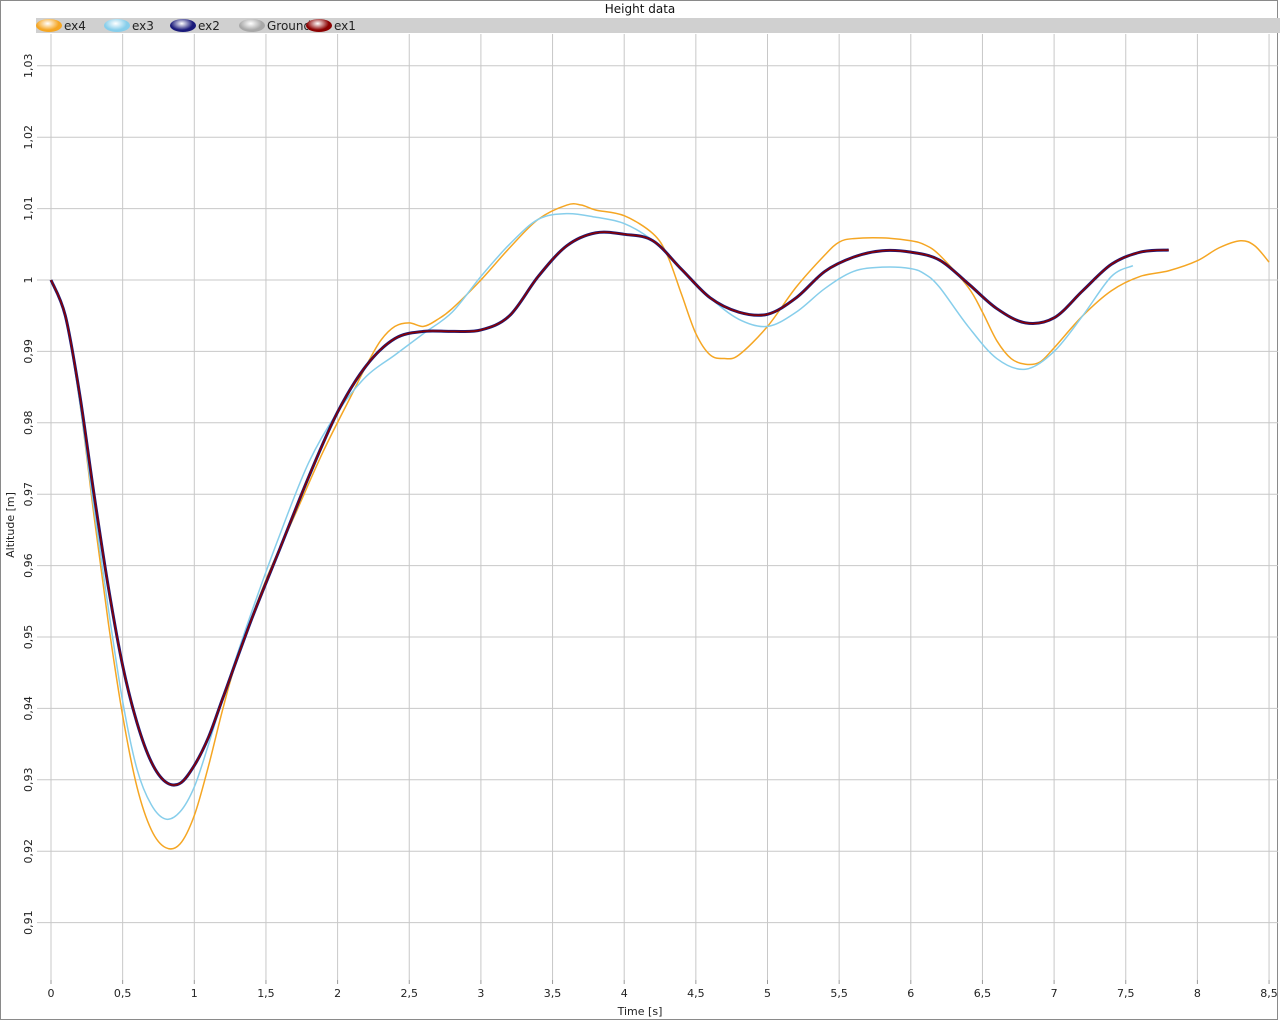 This screenshot has height=1024, width=1280. What do you see at coordinates (640, 1011) in the screenshot?
I see `x-axis-title: Time [s]` at bounding box center [640, 1011].